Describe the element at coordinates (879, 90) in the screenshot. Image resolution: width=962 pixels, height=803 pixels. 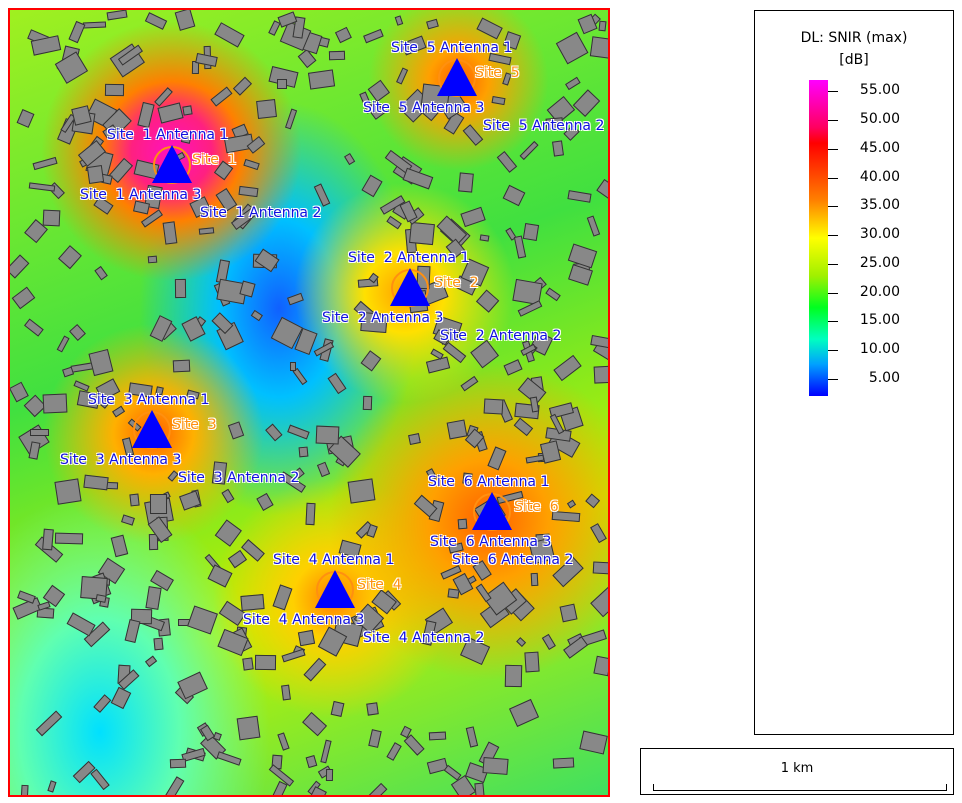
I see `legend-tick-label: 55.00` at that location.